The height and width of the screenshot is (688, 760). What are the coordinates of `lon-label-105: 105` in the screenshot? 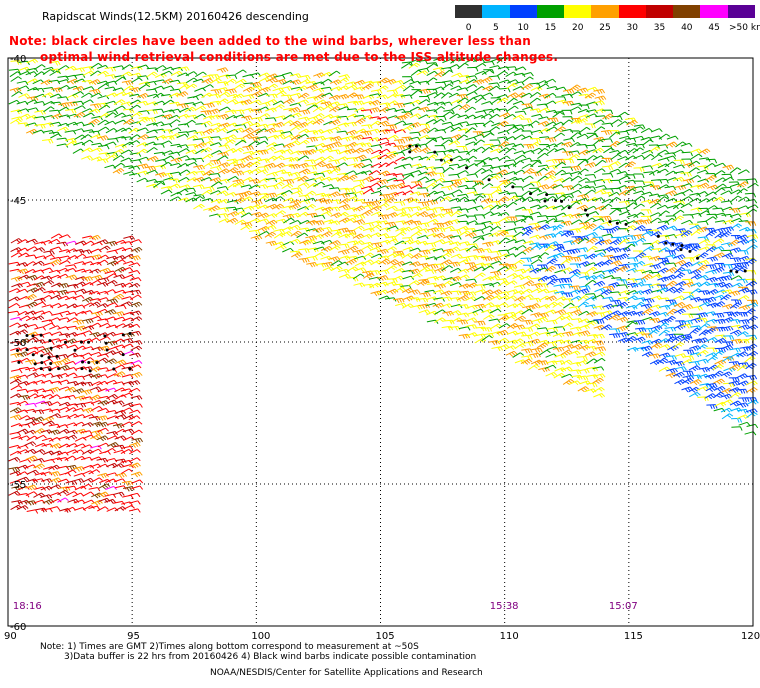 It's located at (385, 636).